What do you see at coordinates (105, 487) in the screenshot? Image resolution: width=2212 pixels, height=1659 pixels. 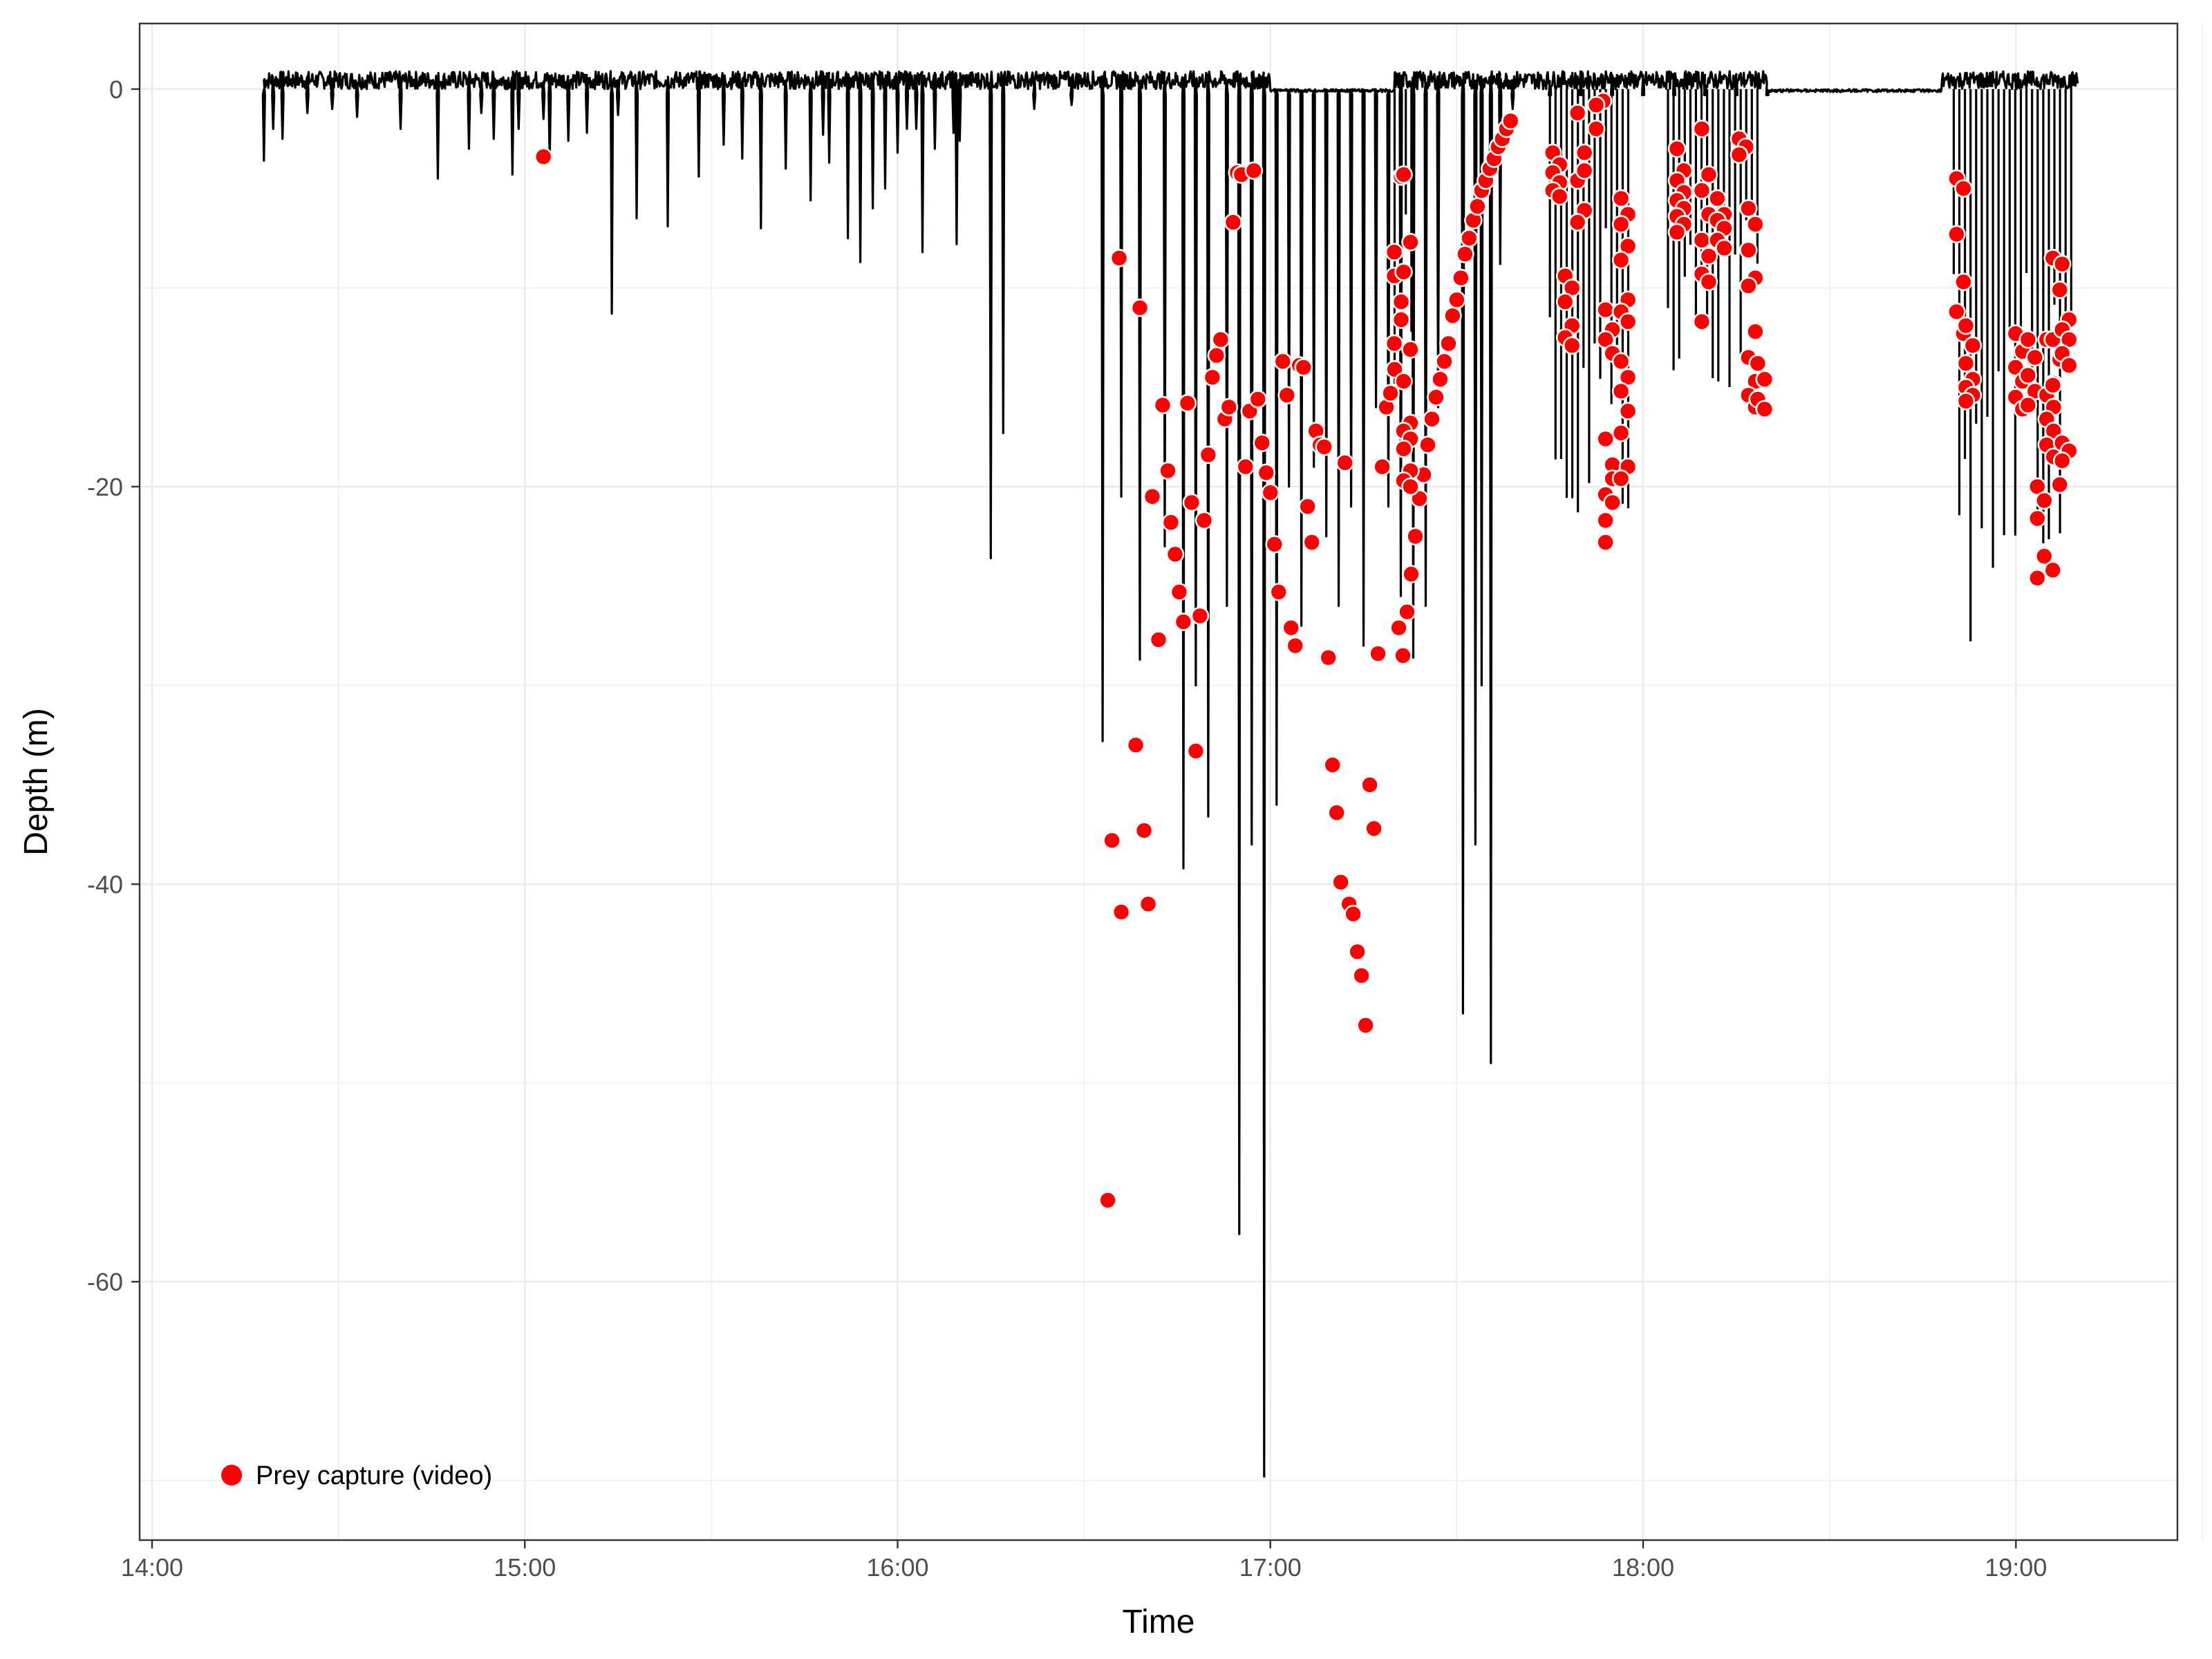 I see `y-tick-label: -20` at bounding box center [105, 487].